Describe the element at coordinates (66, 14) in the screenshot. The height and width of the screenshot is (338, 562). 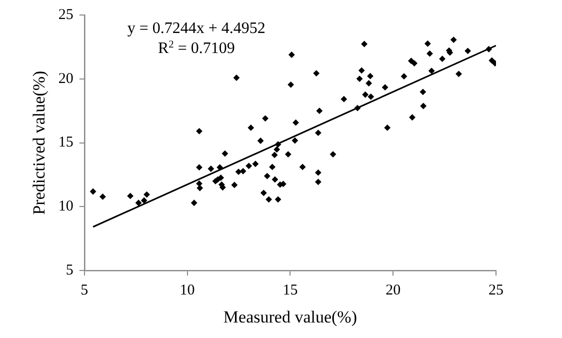
I see `y-tick-label: 25` at that location.